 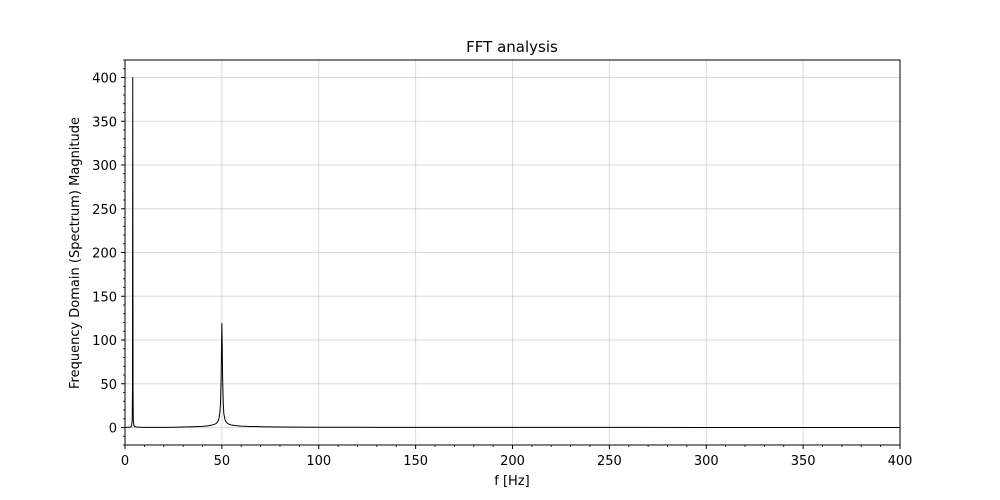 What do you see at coordinates (318, 461) in the screenshot?
I see `x-tick-label: 100` at bounding box center [318, 461].